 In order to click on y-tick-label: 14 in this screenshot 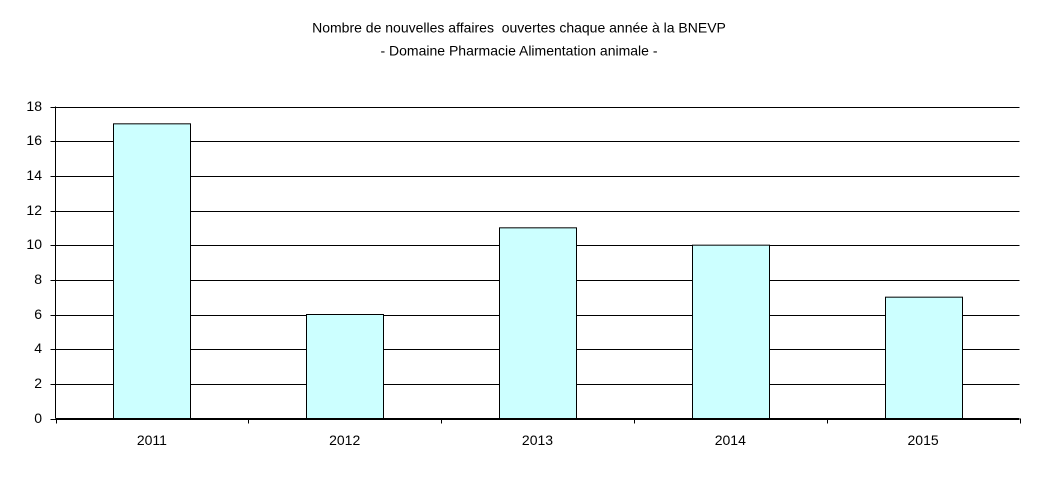, I will do `click(34, 175)`.